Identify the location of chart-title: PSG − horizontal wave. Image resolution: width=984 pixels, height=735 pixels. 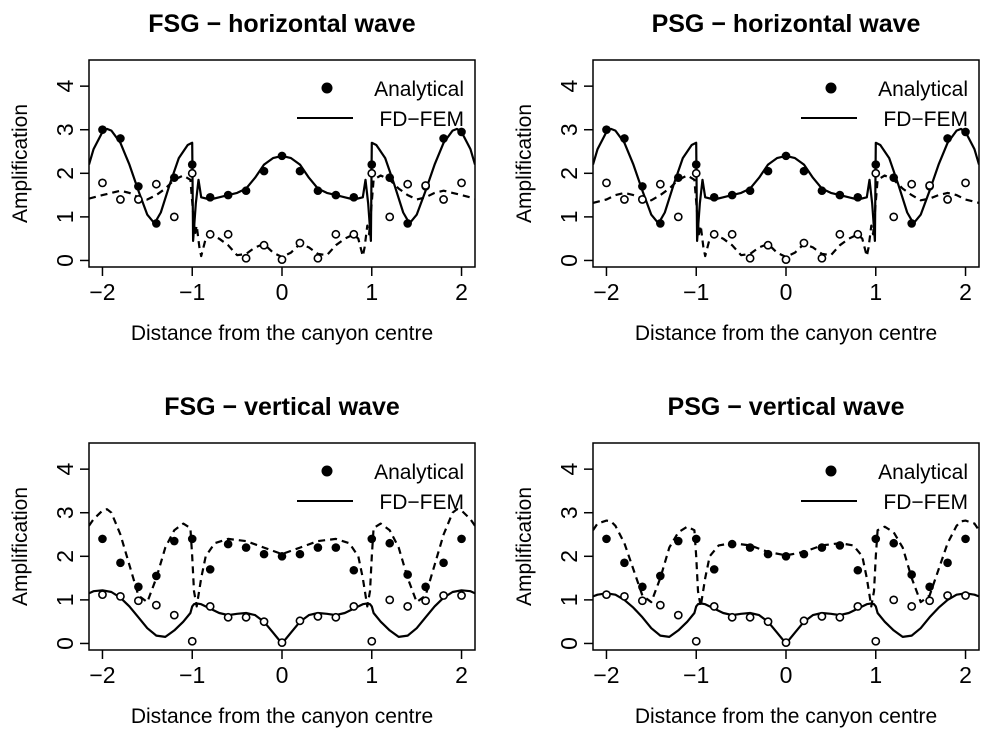
(786, 24).